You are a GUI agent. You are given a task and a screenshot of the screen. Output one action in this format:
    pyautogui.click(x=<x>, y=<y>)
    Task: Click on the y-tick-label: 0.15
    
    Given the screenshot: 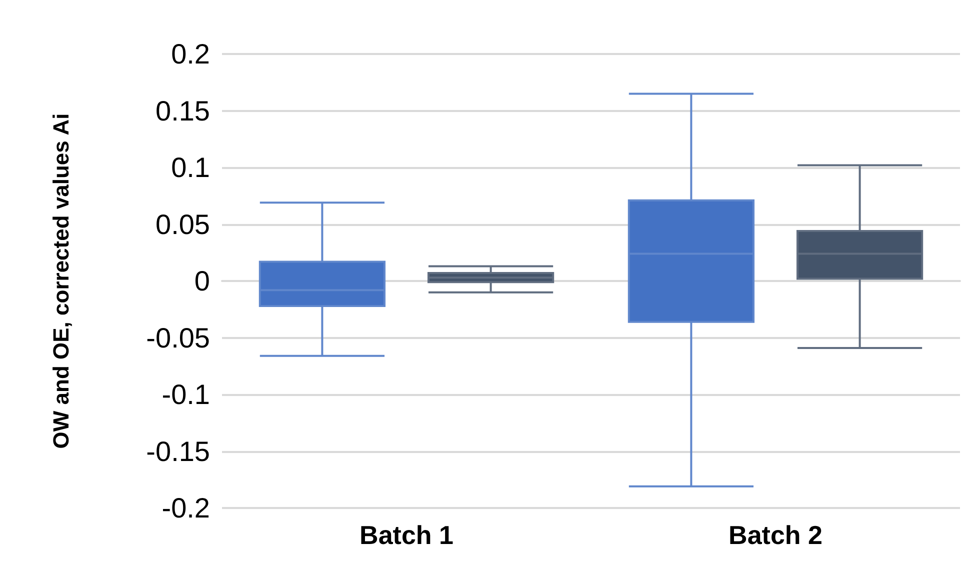 What is the action you would take?
    pyautogui.click(x=183, y=110)
    